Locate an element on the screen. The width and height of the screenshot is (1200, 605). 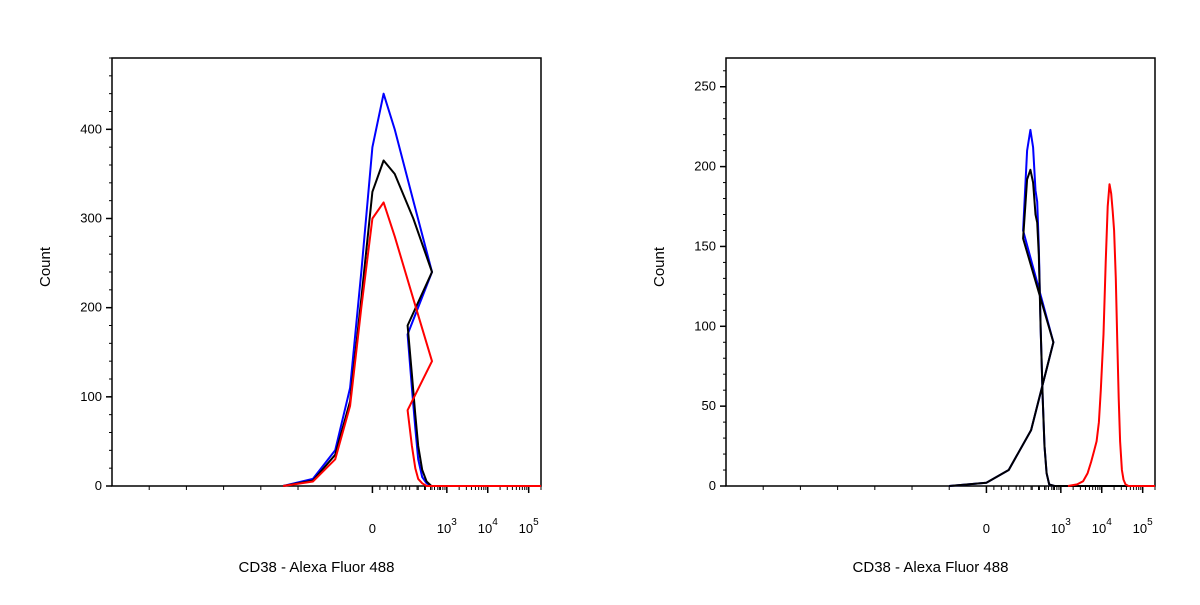
y-tick-label: 300 is located at coordinates (91, 218).